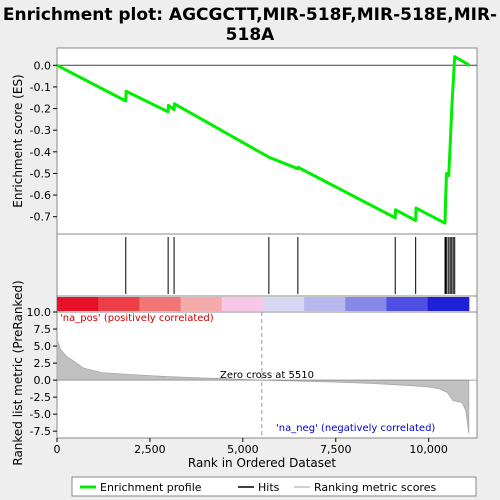  Describe the element at coordinates (40, 195) in the screenshot. I see `es-y-tick-label: -0.6` at that location.